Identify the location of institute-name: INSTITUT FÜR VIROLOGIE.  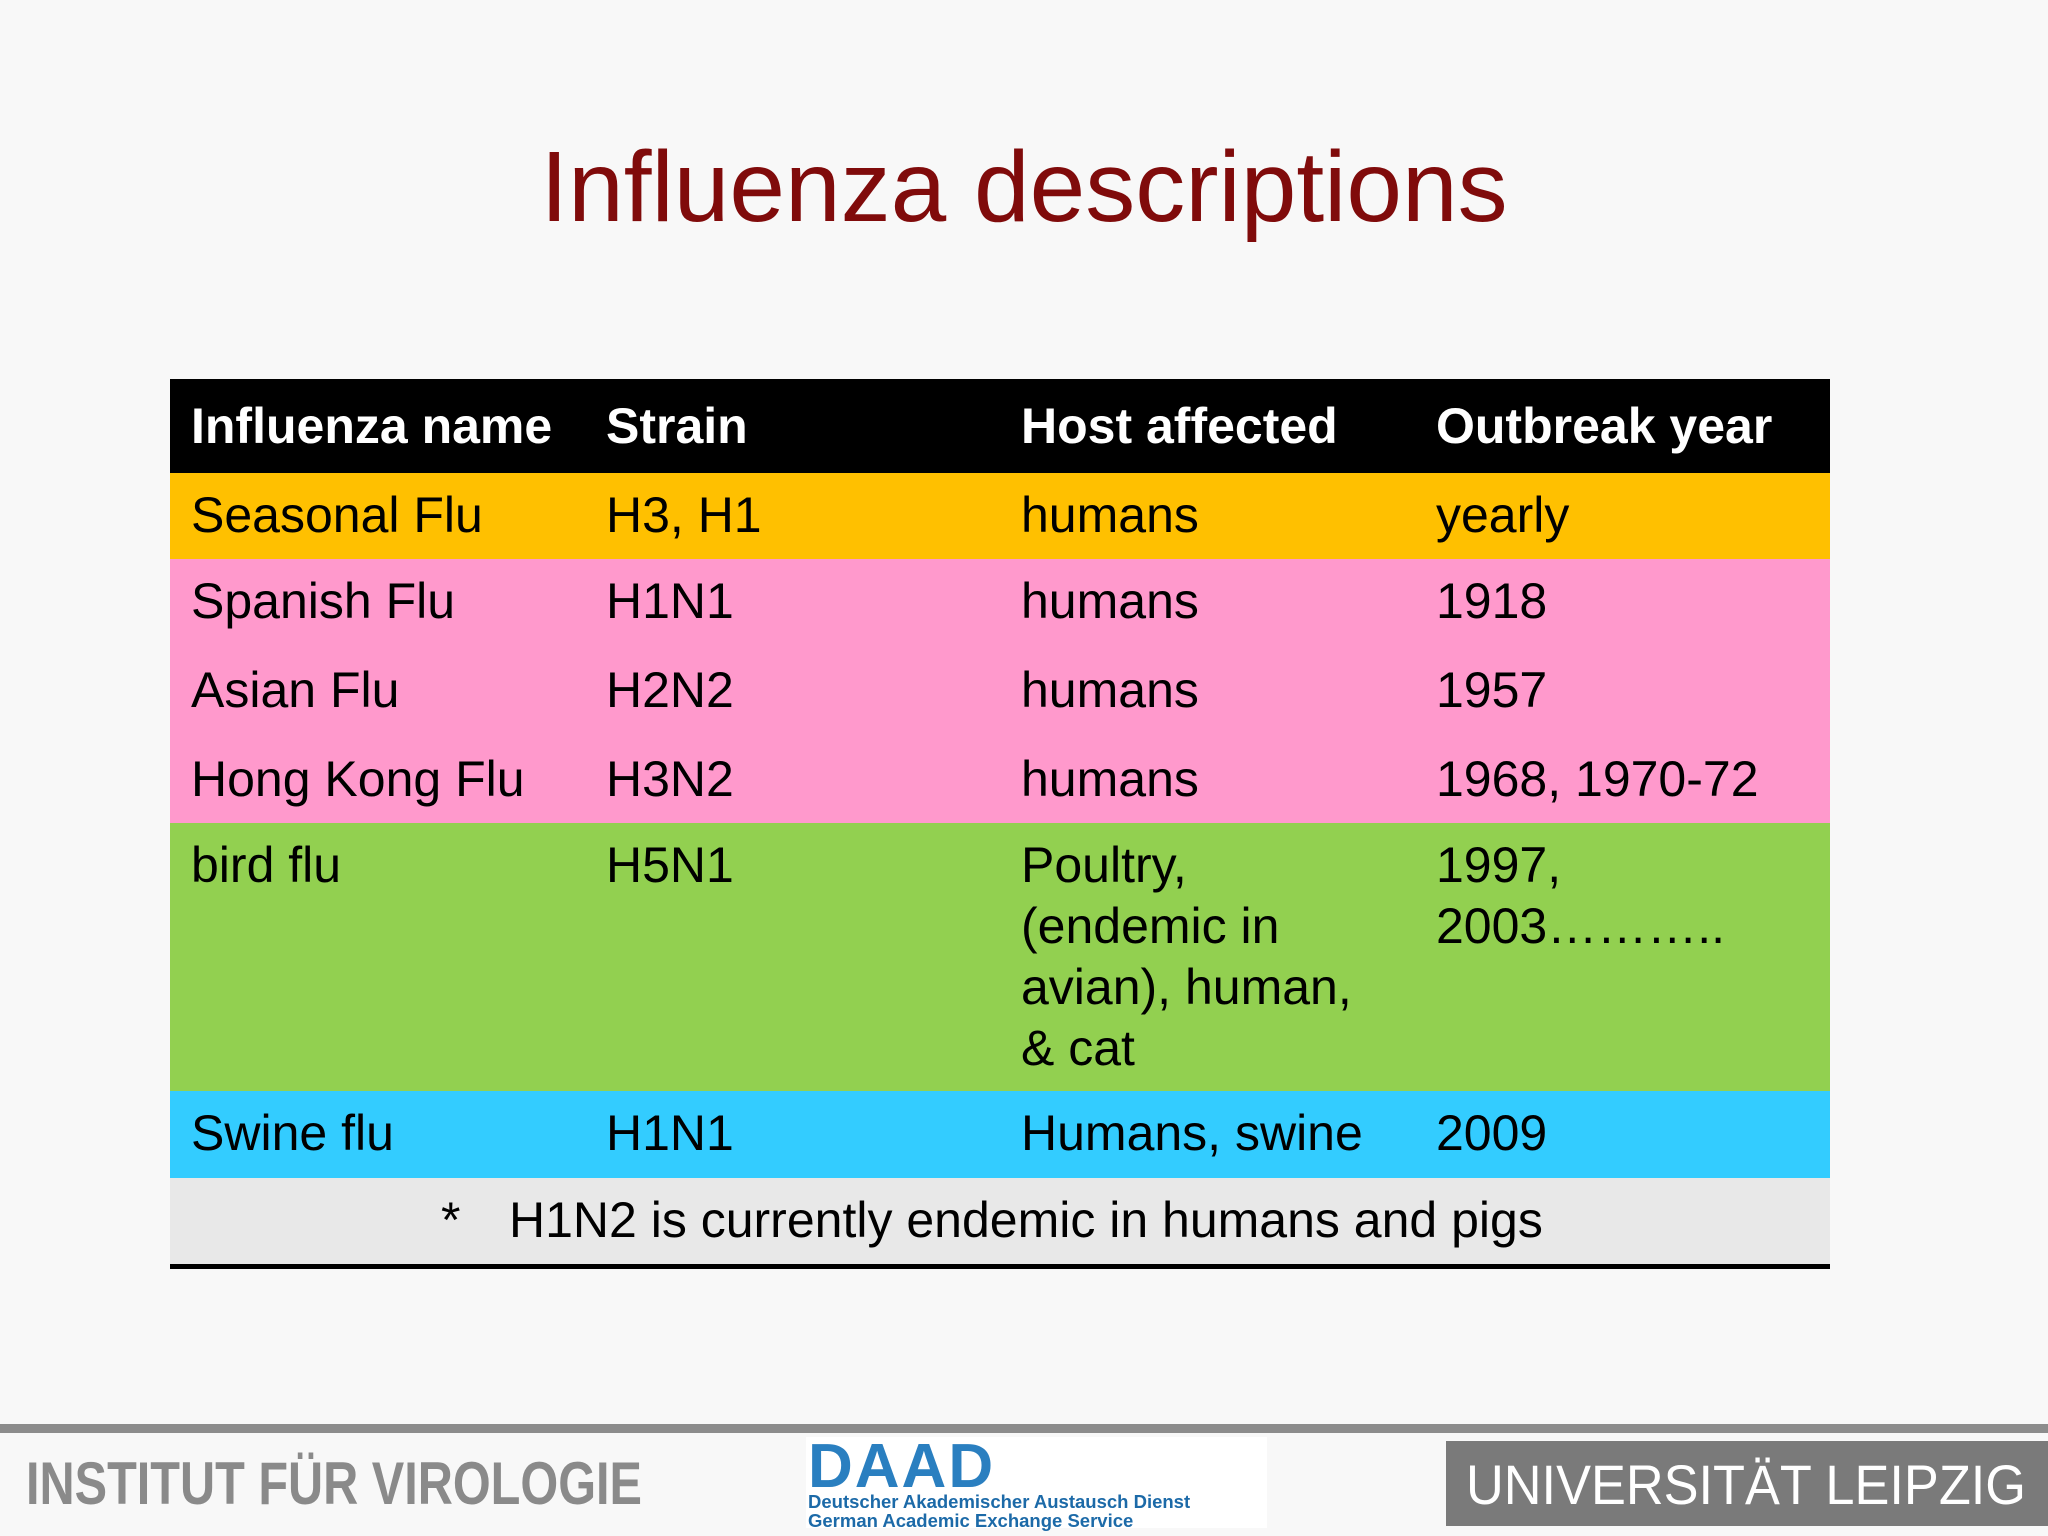
(334, 1483).